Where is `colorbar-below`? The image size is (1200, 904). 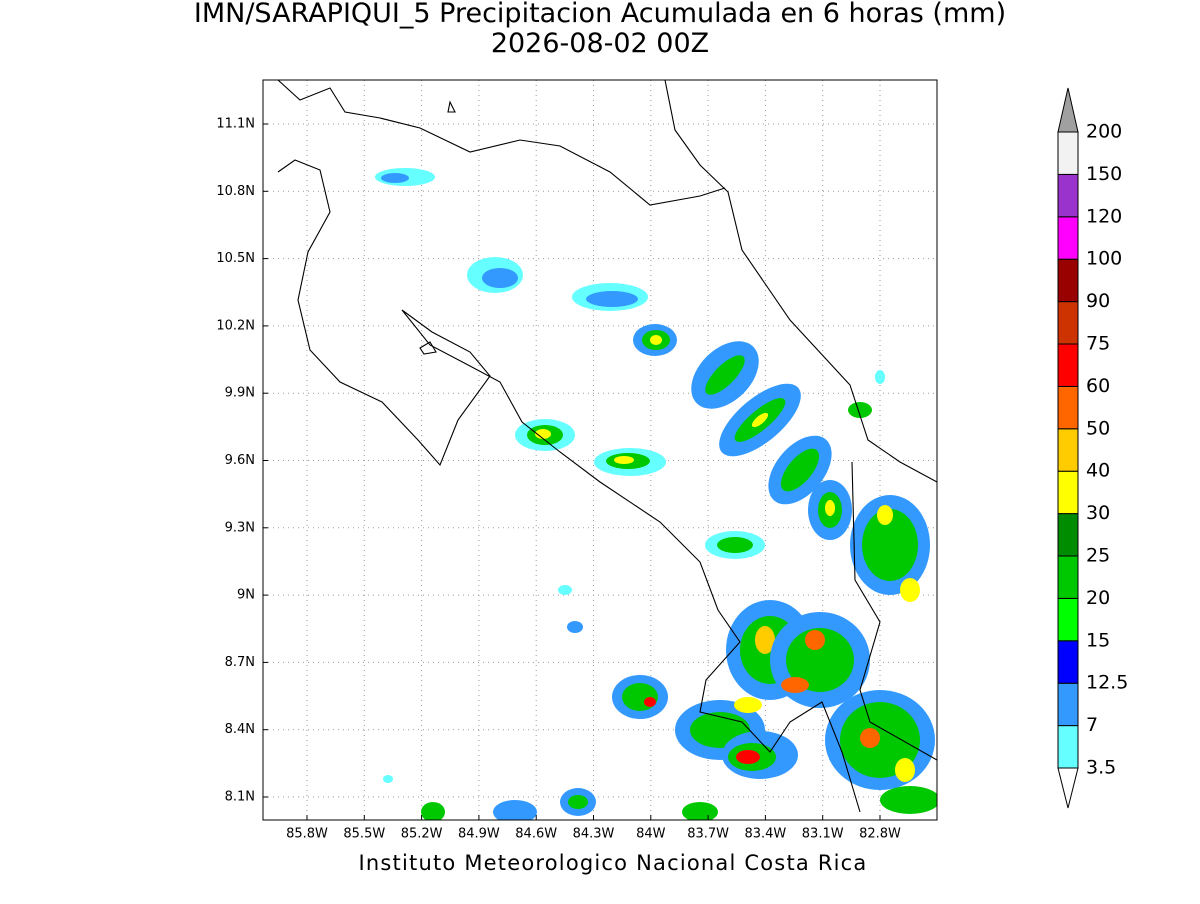
colorbar-below is located at coordinates (1068, 788).